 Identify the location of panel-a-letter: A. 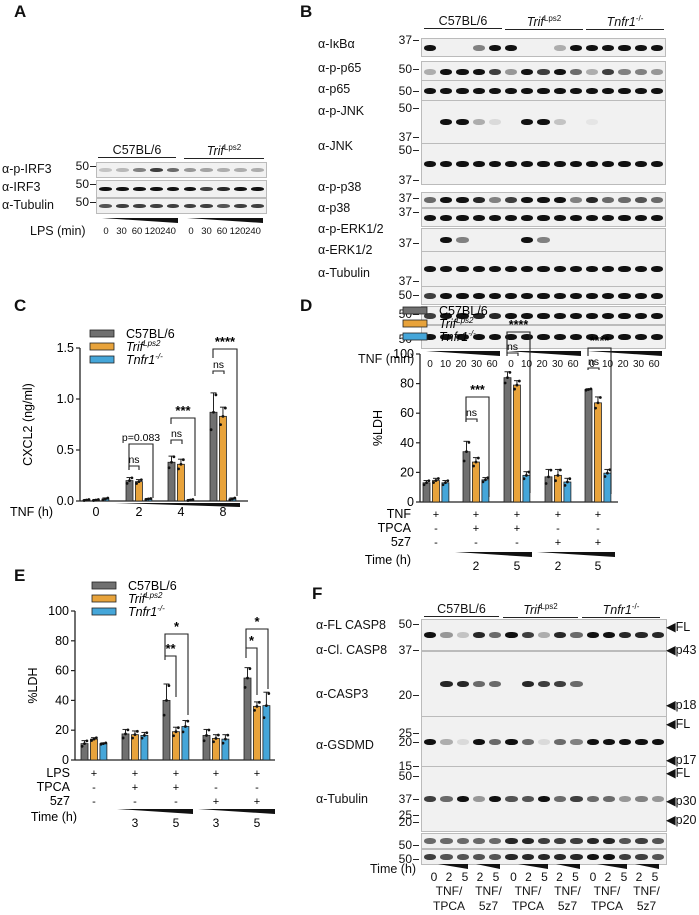
(20, 11).